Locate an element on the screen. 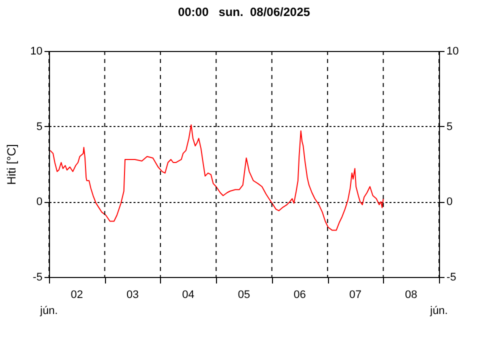 The height and width of the screenshot is (360, 480). x-tick-label: 06 is located at coordinates (300, 295).